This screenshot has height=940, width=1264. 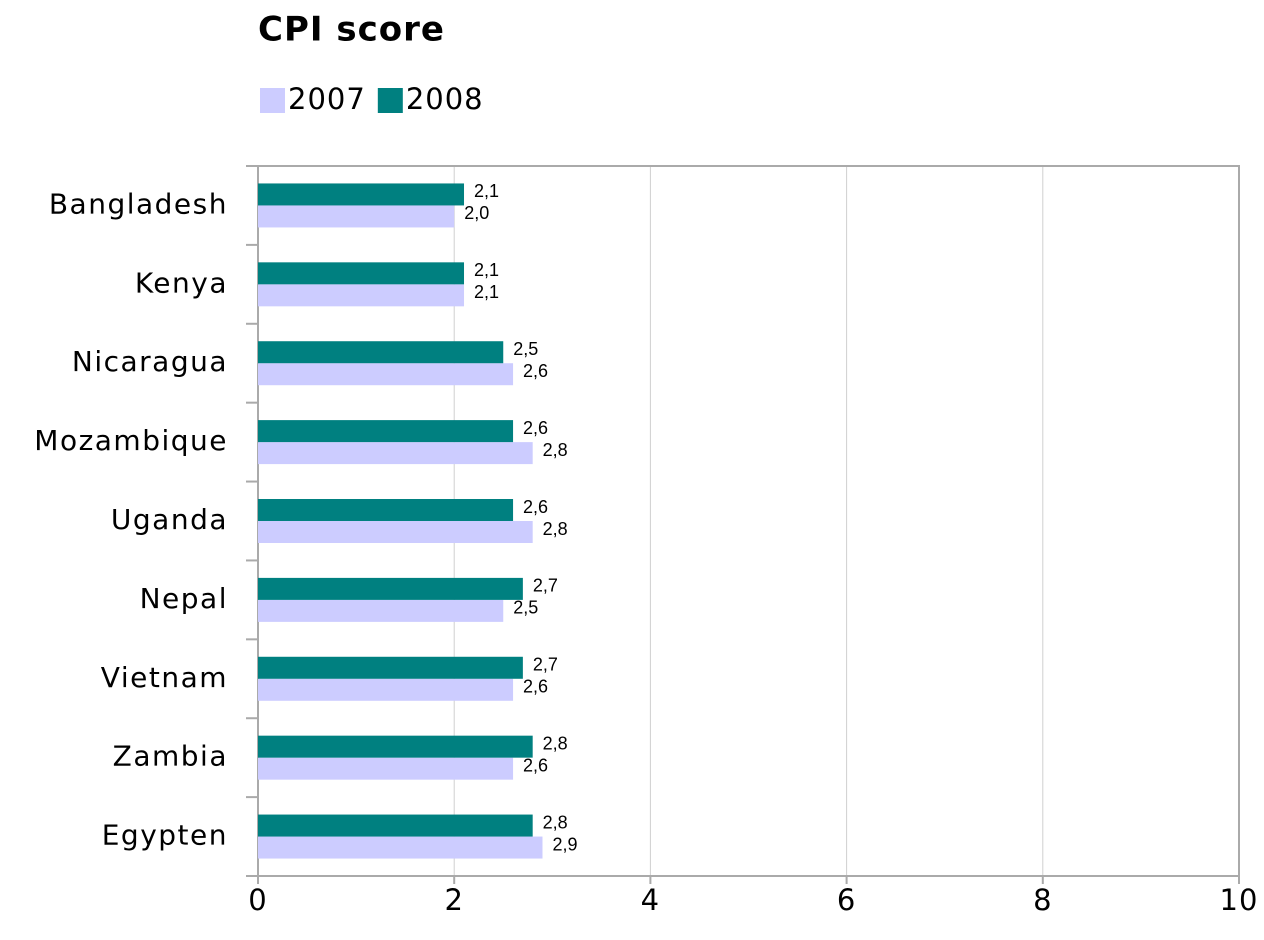 I want to click on y-tick-label: Zambia, so click(x=170, y=756).